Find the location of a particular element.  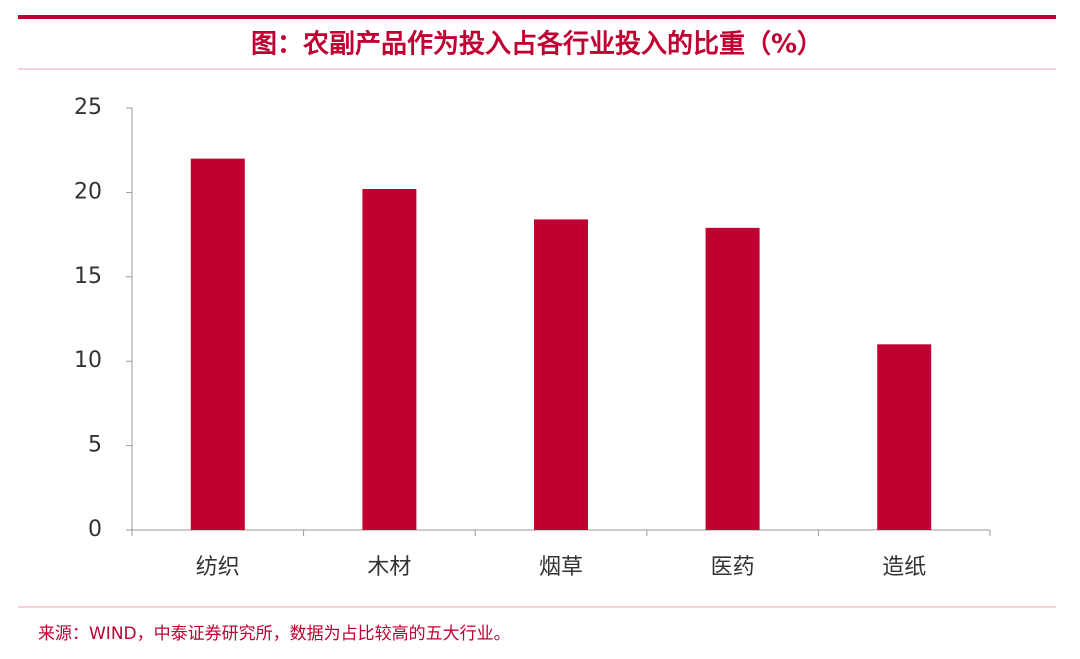

y-tick-label: 5 is located at coordinates (95, 445).